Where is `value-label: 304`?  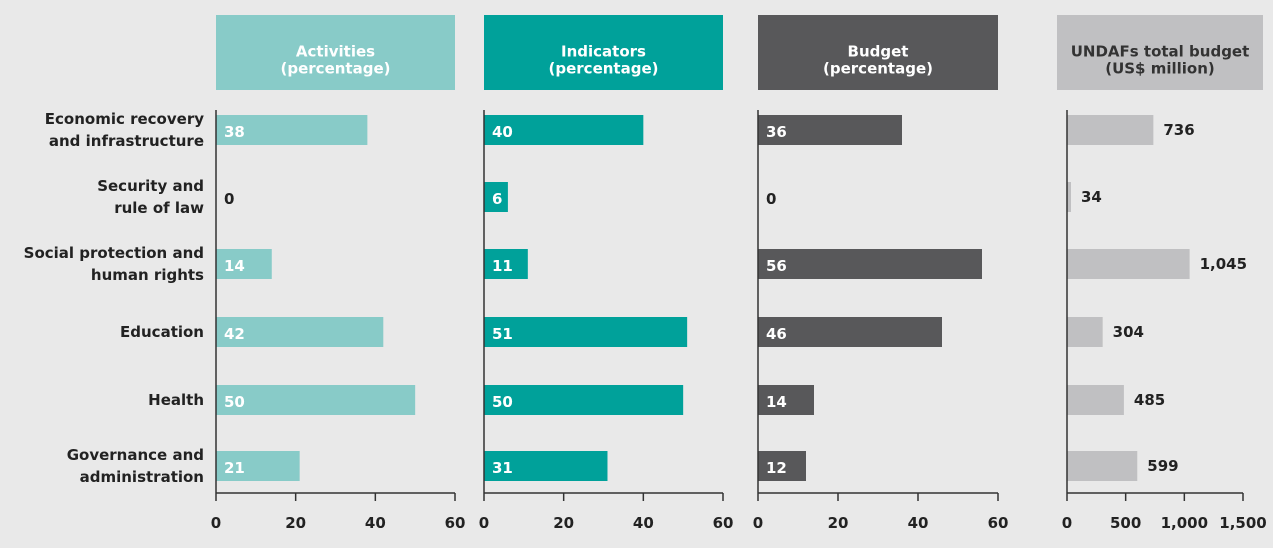 value-label: 304 is located at coordinates (1128, 332).